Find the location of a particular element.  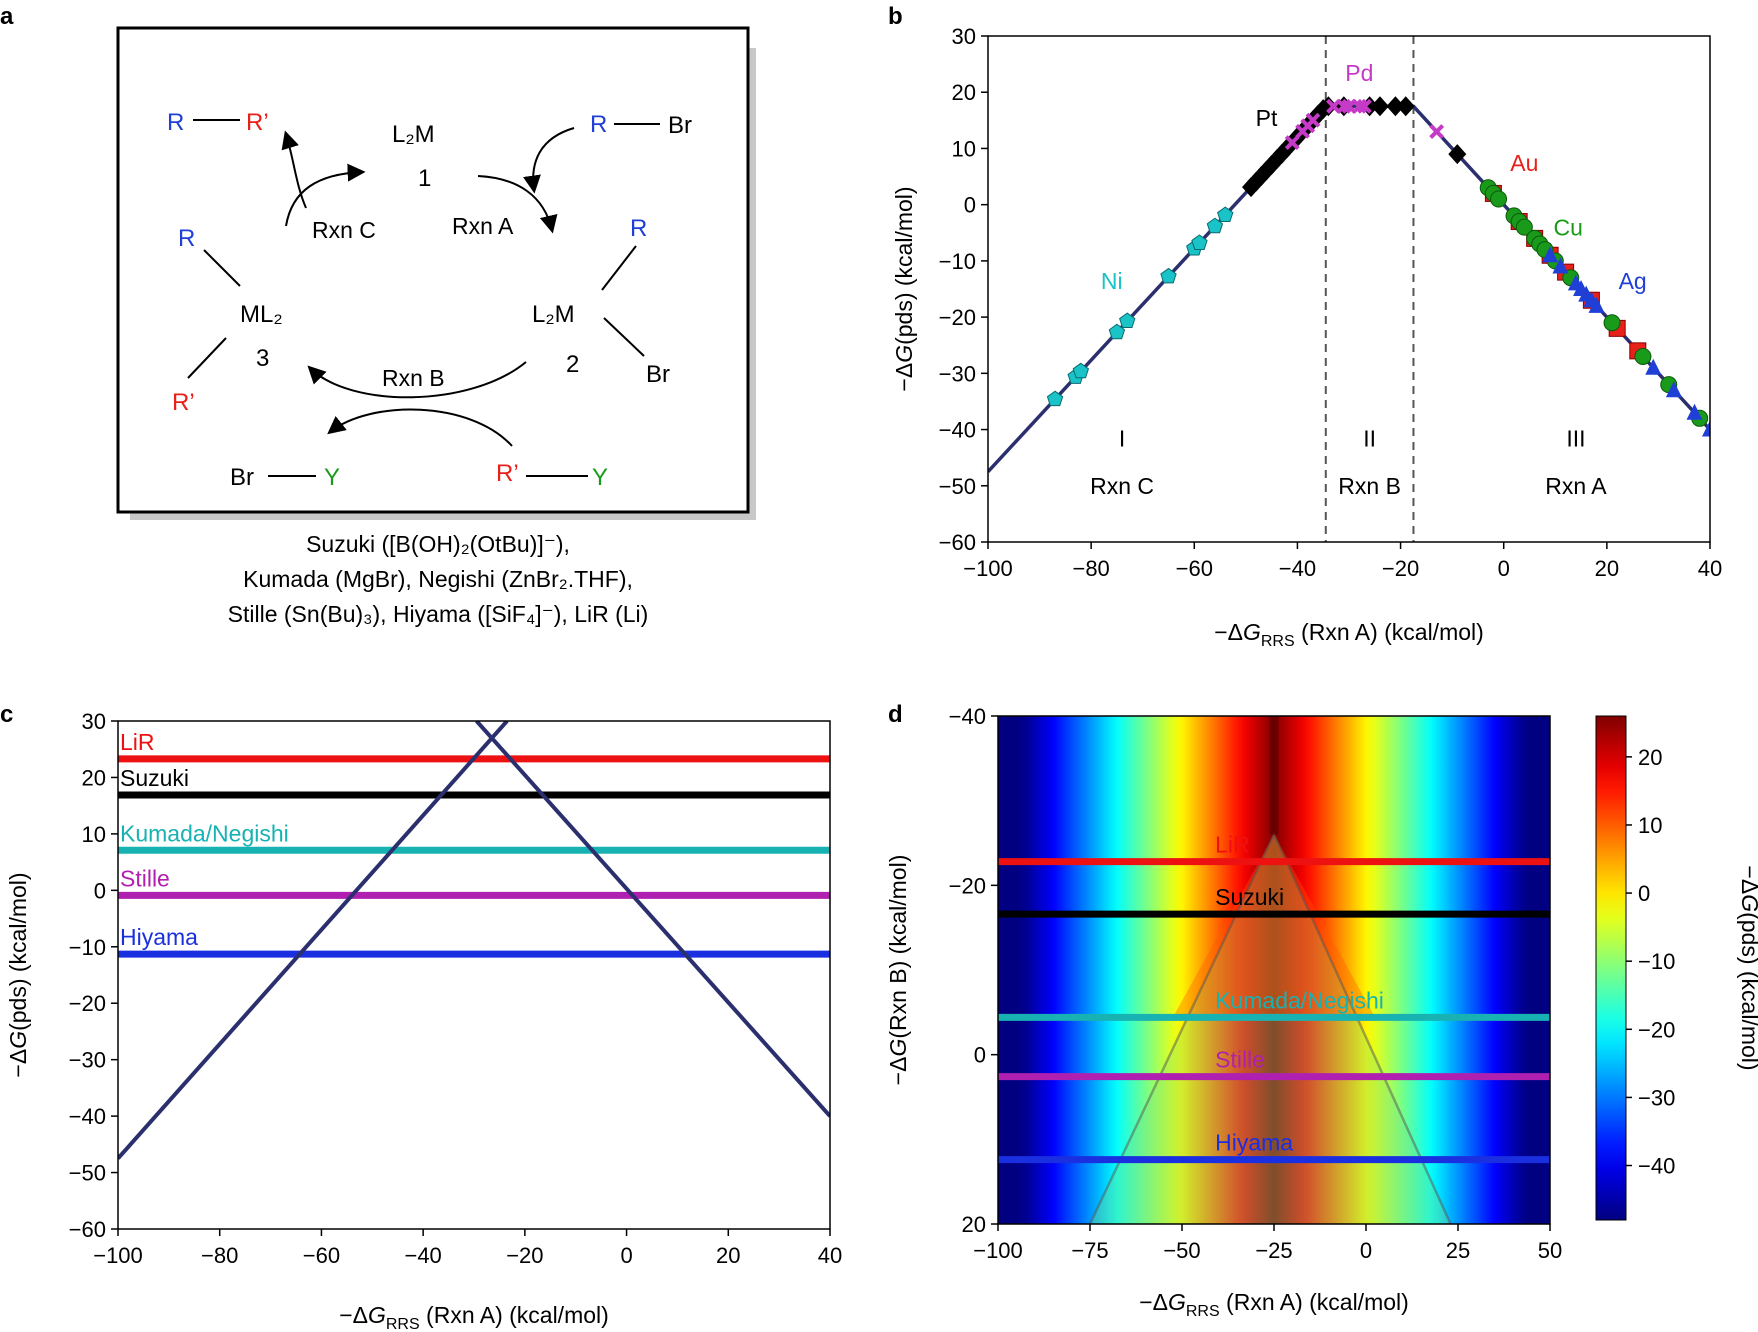

plot-area-d is located at coordinates (1274, 970).